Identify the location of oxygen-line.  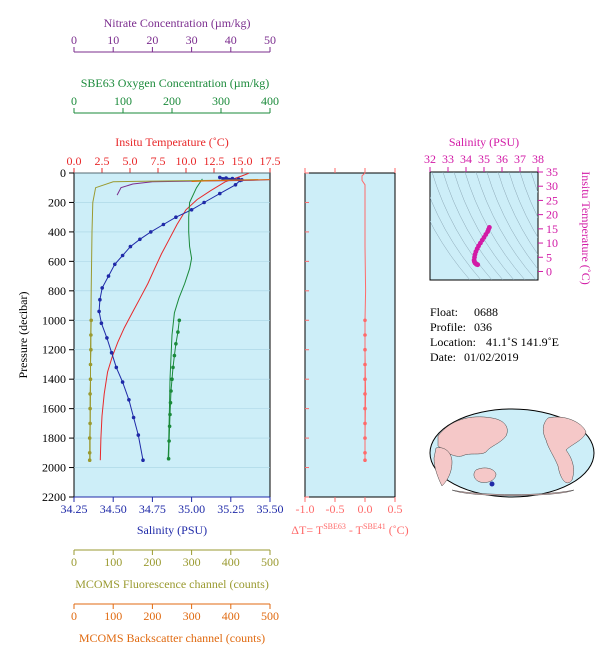
(185, 319).